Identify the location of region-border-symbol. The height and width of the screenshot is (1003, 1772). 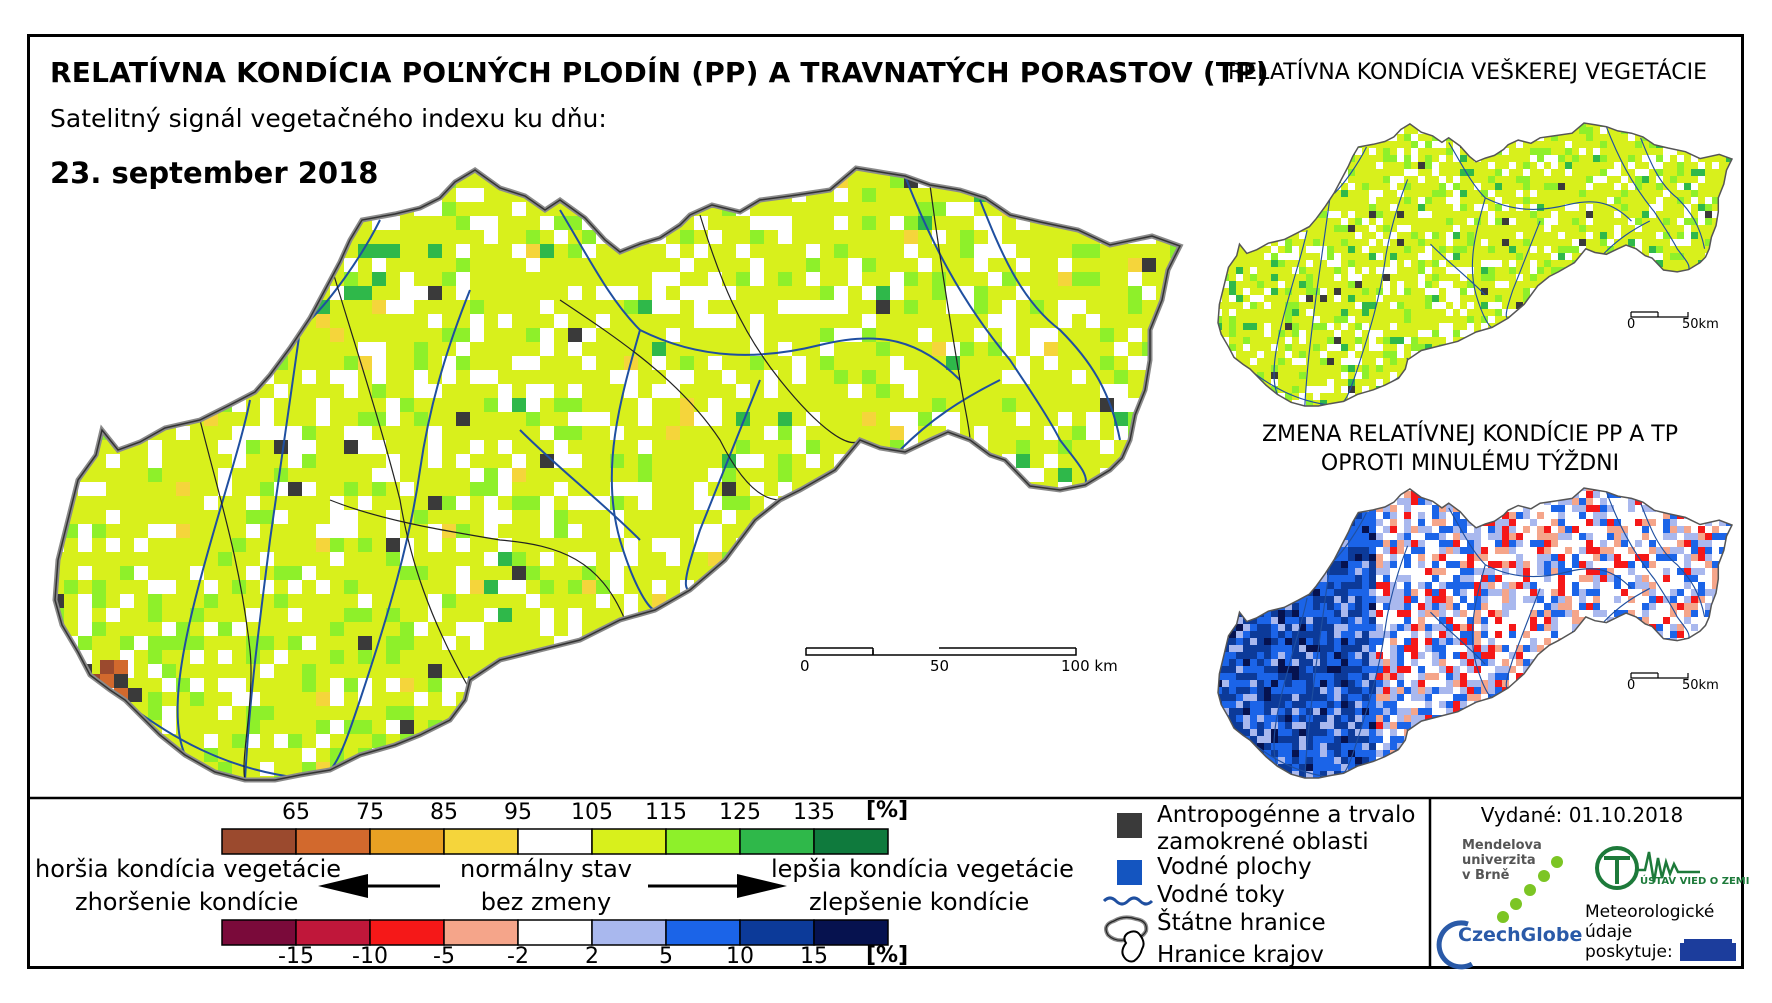
(1133, 946).